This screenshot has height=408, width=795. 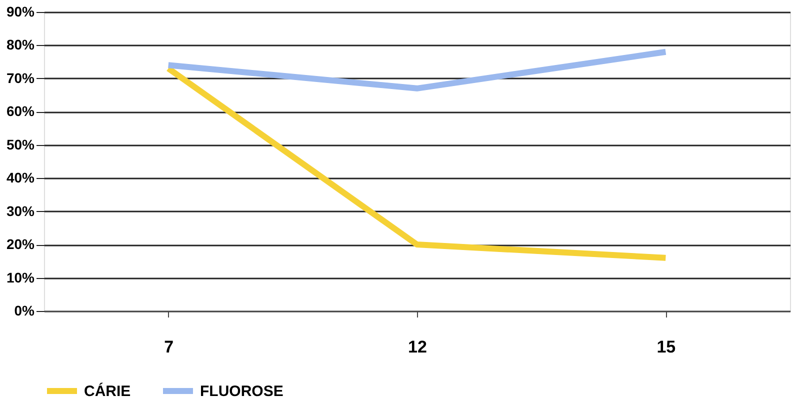 What do you see at coordinates (21, 111) in the screenshot?
I see `y-tick-label: 60%` at bounding box center [21, 111].